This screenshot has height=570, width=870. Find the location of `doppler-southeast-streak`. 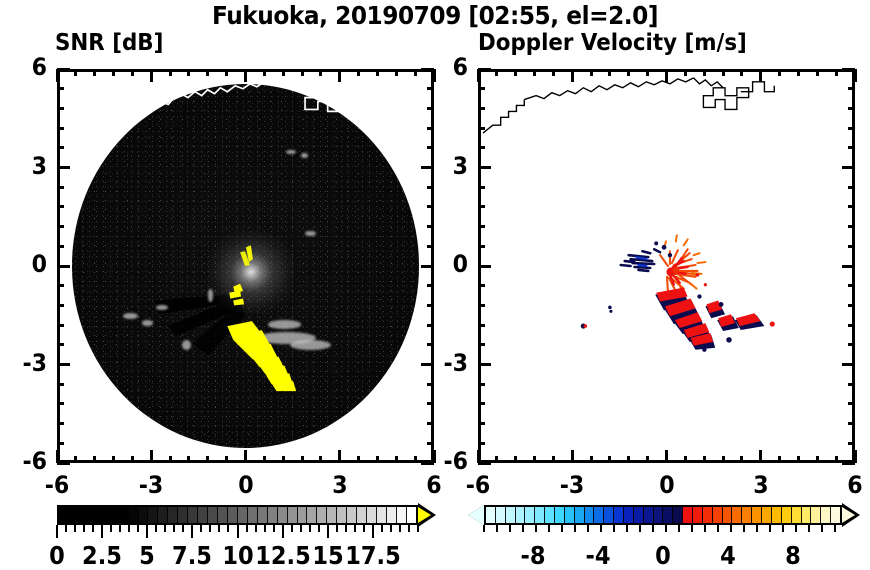

doppler-southeast-streak is located at coordinates (685, 318).